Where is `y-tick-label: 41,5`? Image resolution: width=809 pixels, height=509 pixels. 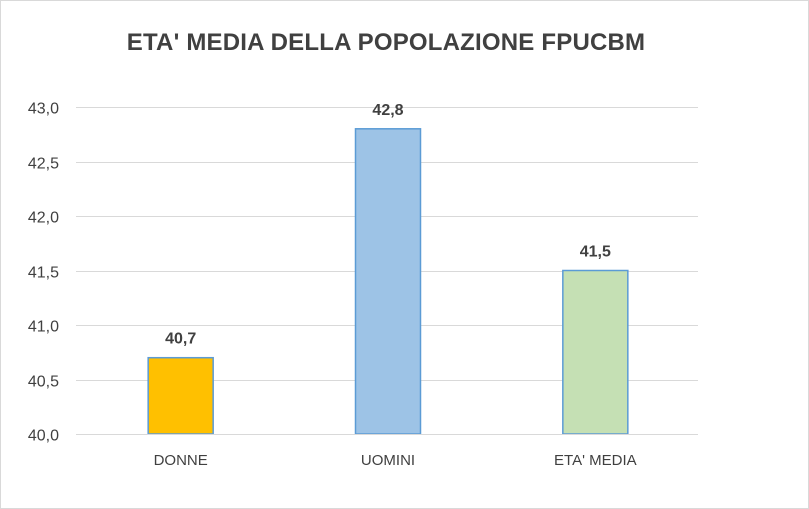
y-tick-label: 41,5 is located at coordinates (43, 273).